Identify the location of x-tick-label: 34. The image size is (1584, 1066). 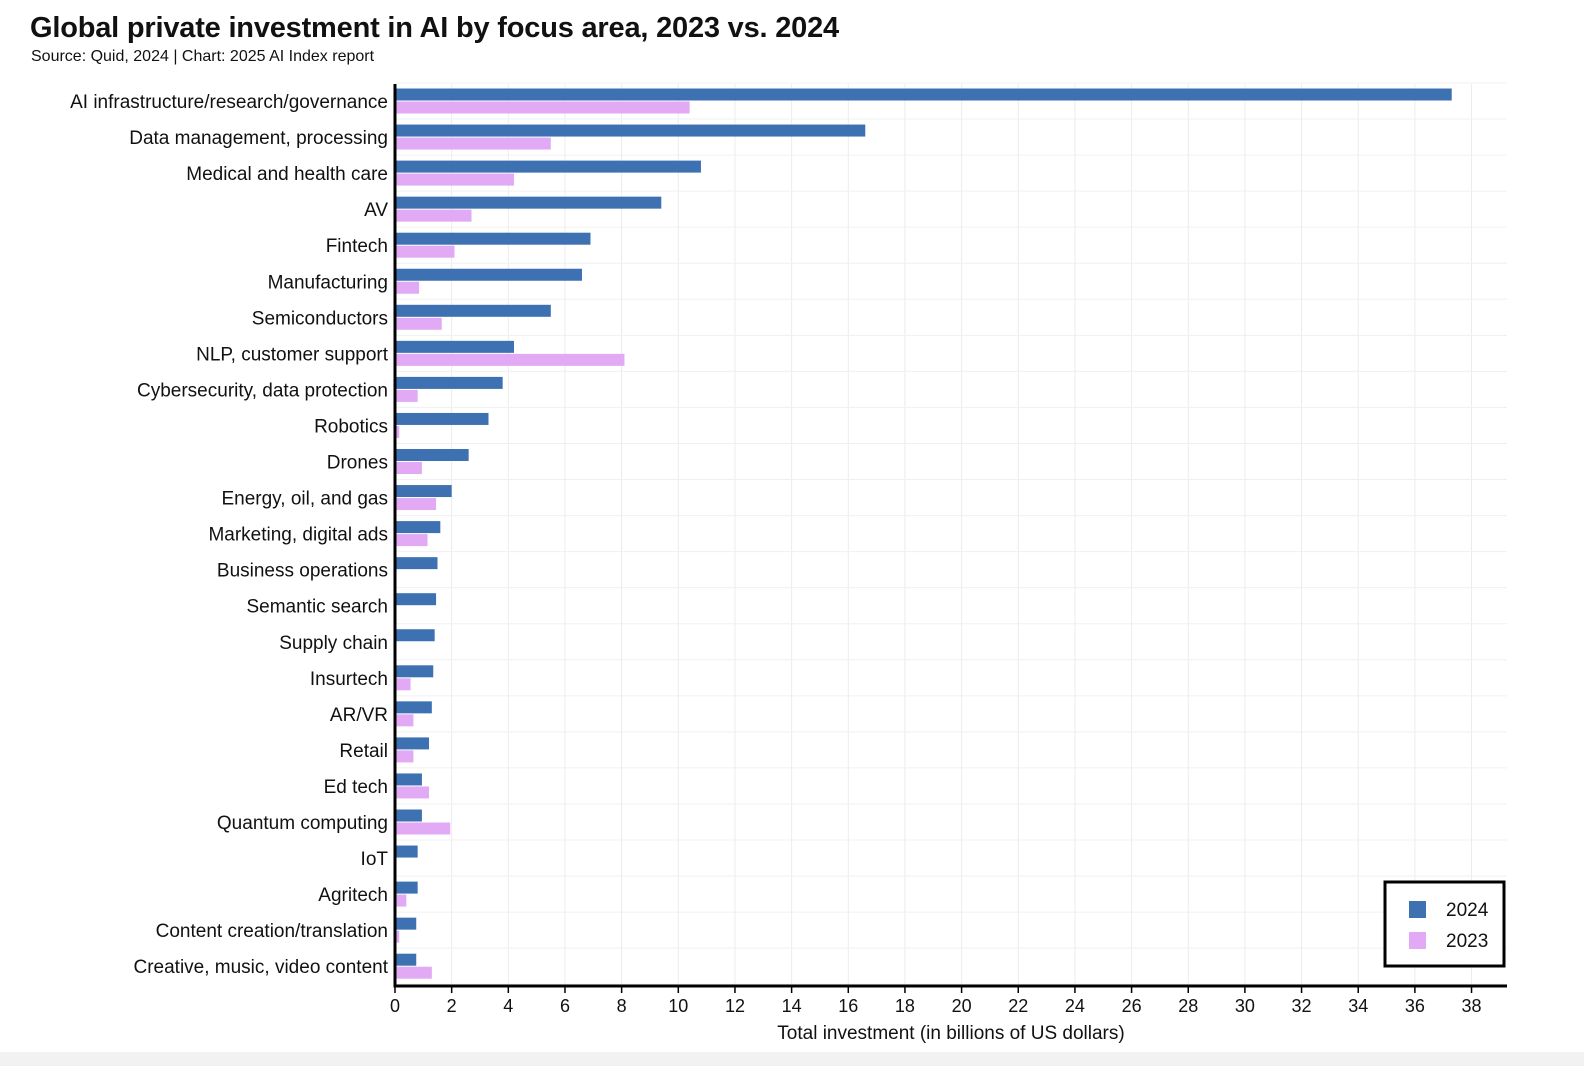
(1358, 1006).